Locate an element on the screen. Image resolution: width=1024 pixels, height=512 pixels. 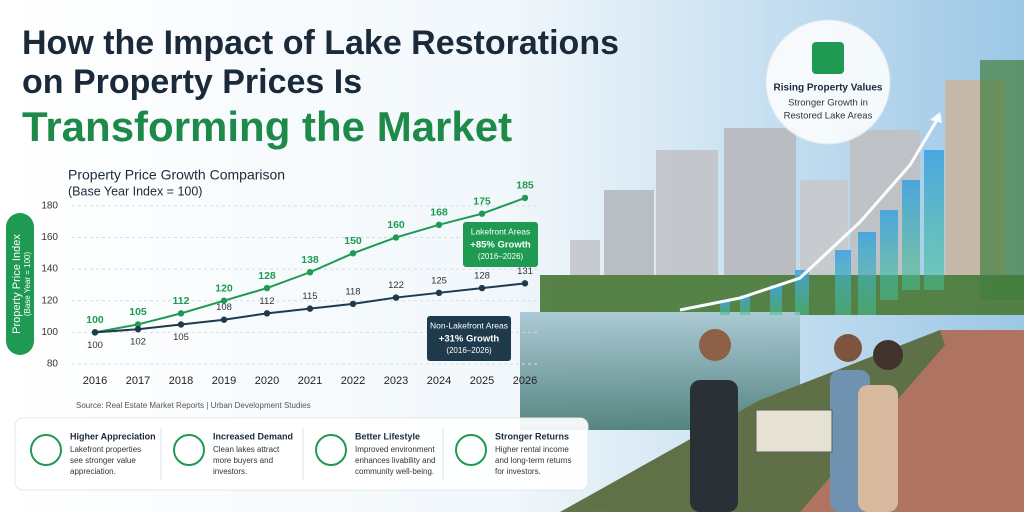
x-tick-label: 2020 is located at coordinates (267, 381).